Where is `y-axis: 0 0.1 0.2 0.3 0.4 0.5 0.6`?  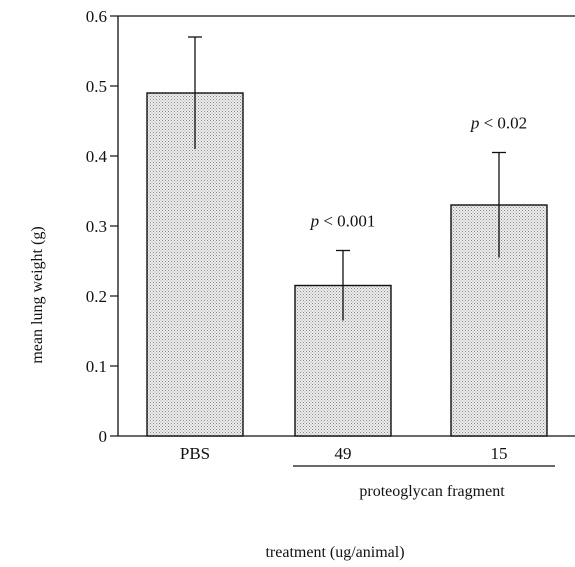 y-axis: 0 0.1 0.2 0.3 0.4 0.5 0.6 is located at coordinates (102, 226).